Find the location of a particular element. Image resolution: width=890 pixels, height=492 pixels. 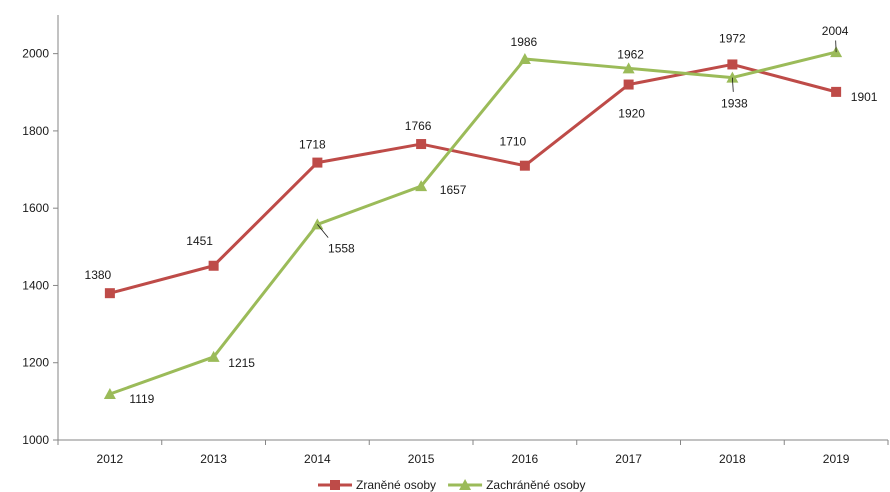

x-axis: 2012 2013 2014 2015 2016 2017 2018 2019 is located at coordinates (473, 452).